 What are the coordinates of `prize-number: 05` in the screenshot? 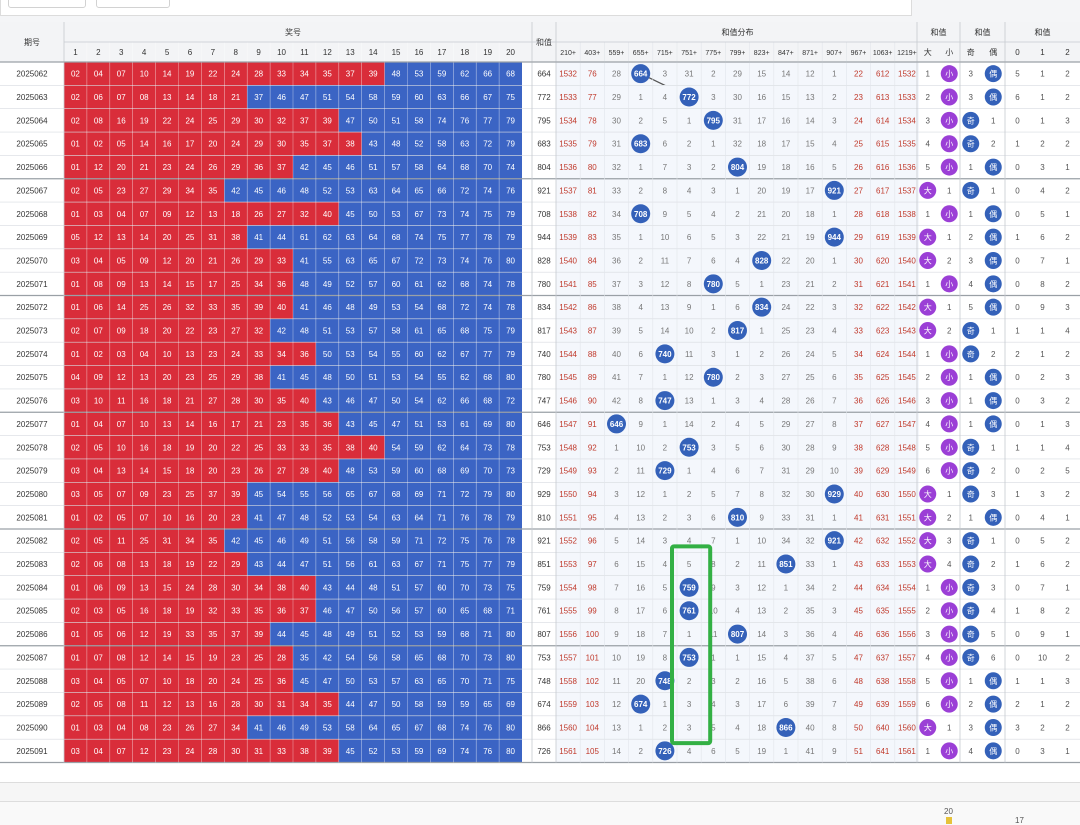 It's located at (121, 517).